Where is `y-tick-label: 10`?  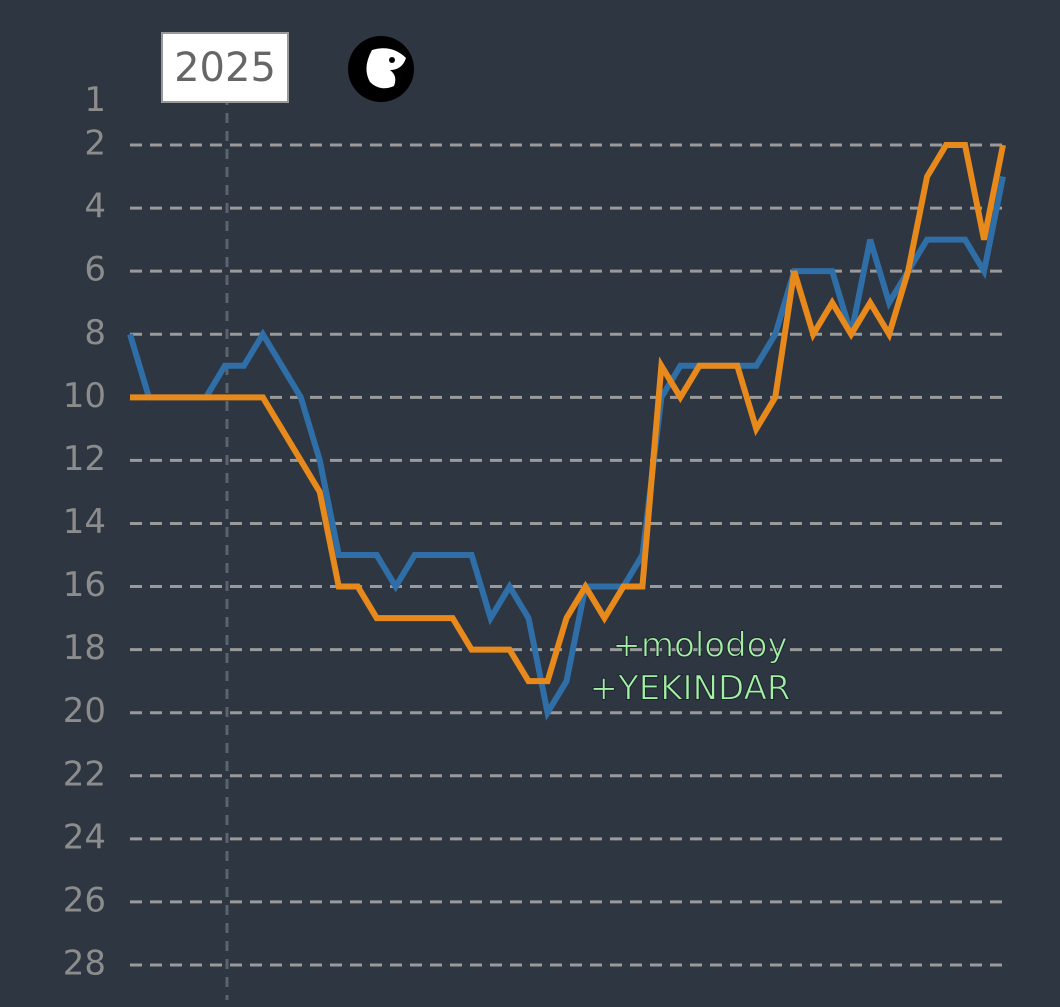 y-tick-label: 10 is located at coordinates (84, 396).